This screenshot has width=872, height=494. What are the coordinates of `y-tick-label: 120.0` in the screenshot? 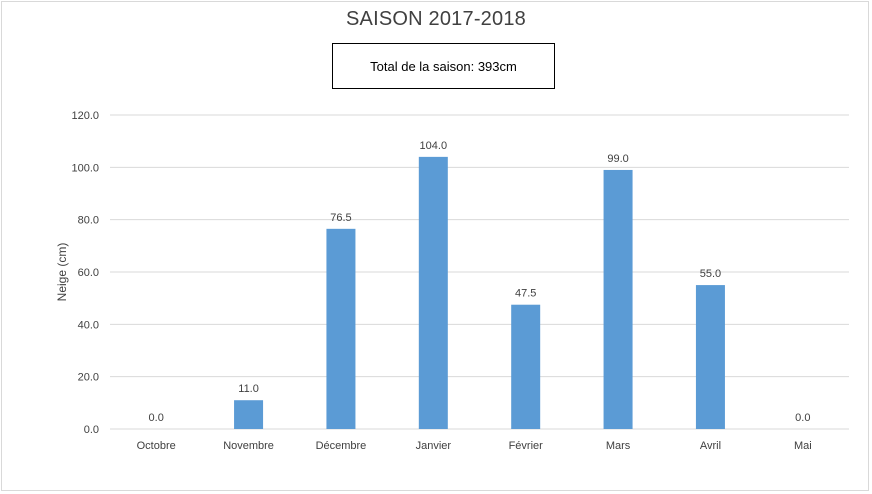 It's located at (85, 116).